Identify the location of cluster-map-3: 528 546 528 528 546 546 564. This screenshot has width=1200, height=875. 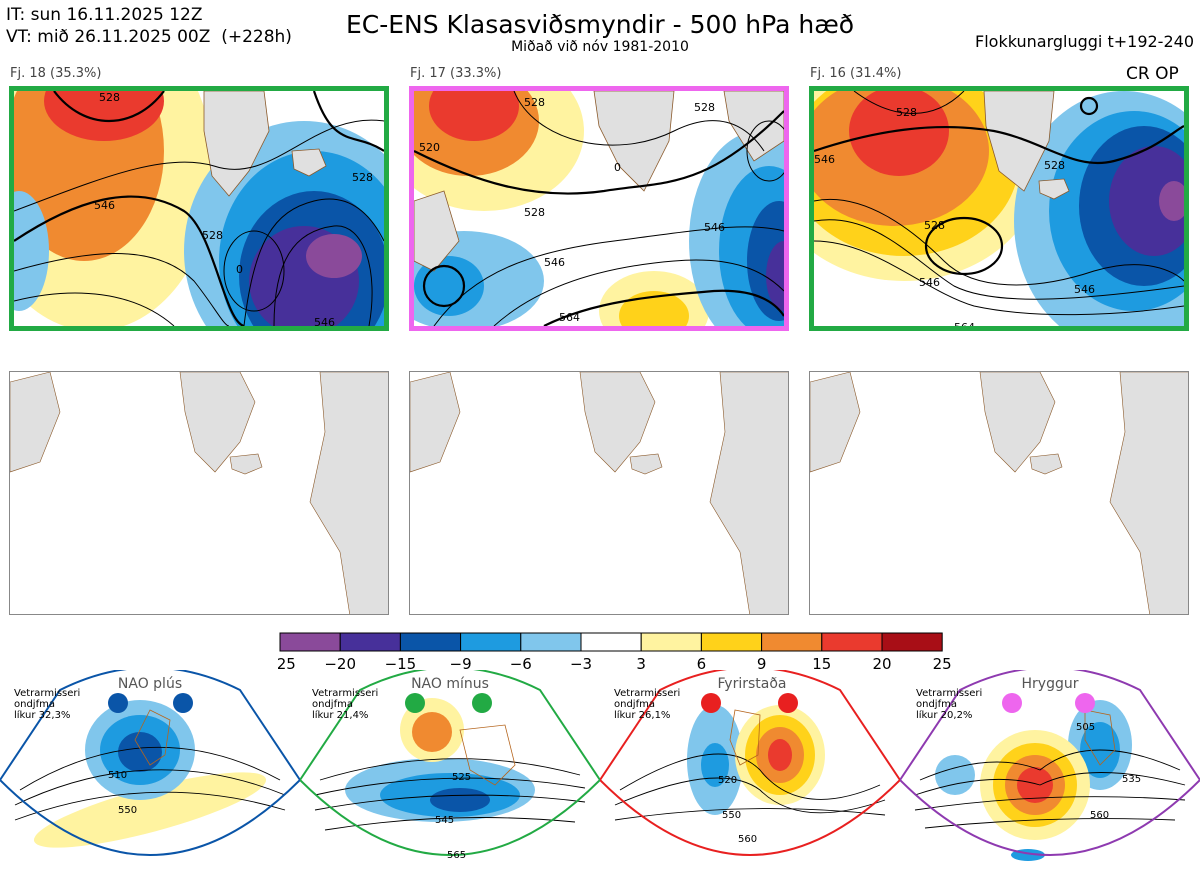
(999, 208).